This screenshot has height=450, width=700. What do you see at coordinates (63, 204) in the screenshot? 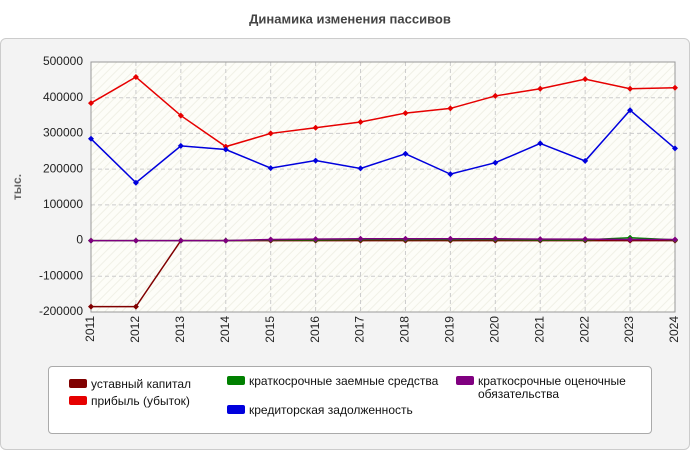
I see `y-tick-label: 100000` at bounding box center [63, 204].